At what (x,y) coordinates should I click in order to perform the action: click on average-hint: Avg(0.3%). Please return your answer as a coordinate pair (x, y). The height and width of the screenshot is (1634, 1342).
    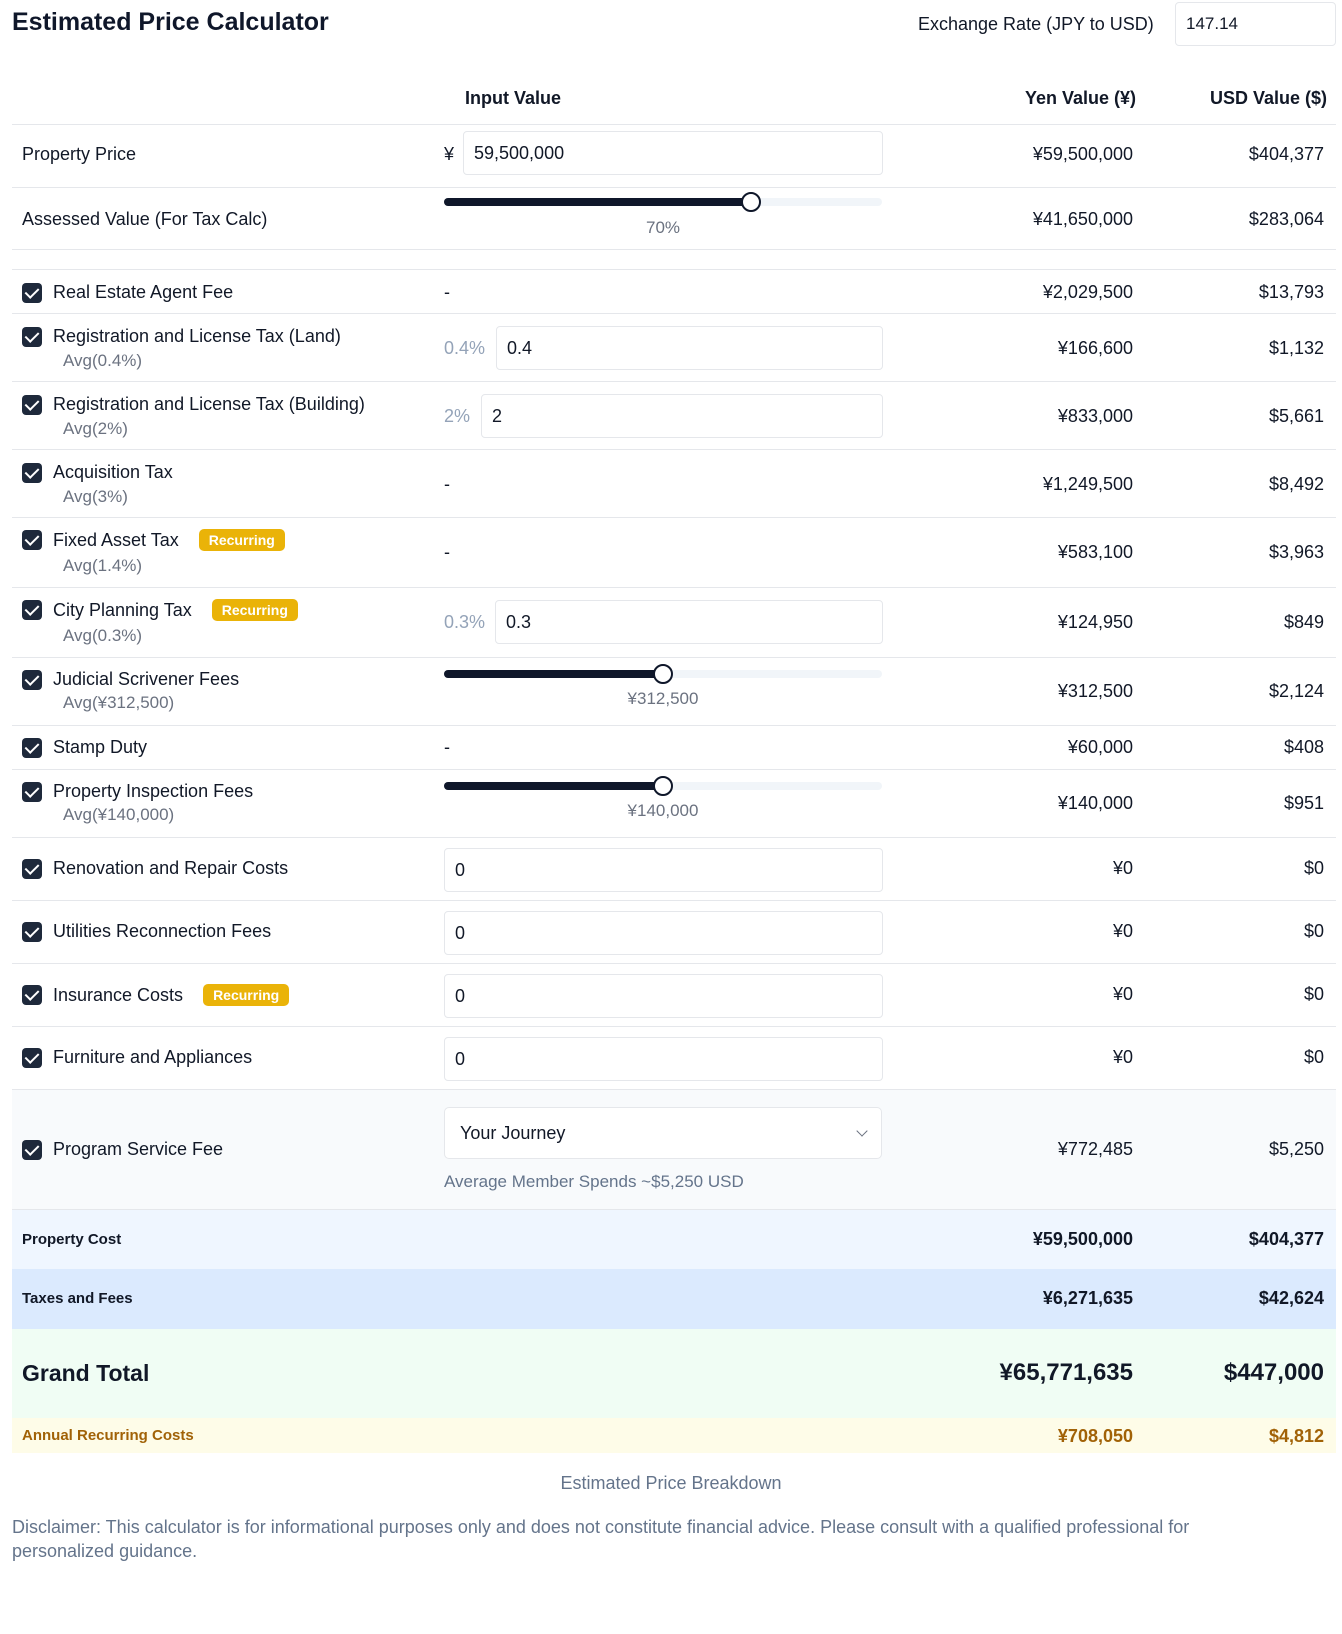
    Looking at the image, I should click on (103, 635).